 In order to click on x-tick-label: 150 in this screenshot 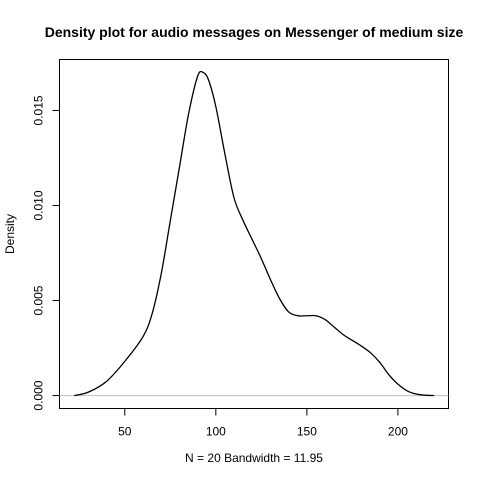, I will do `click(307, 432)`.